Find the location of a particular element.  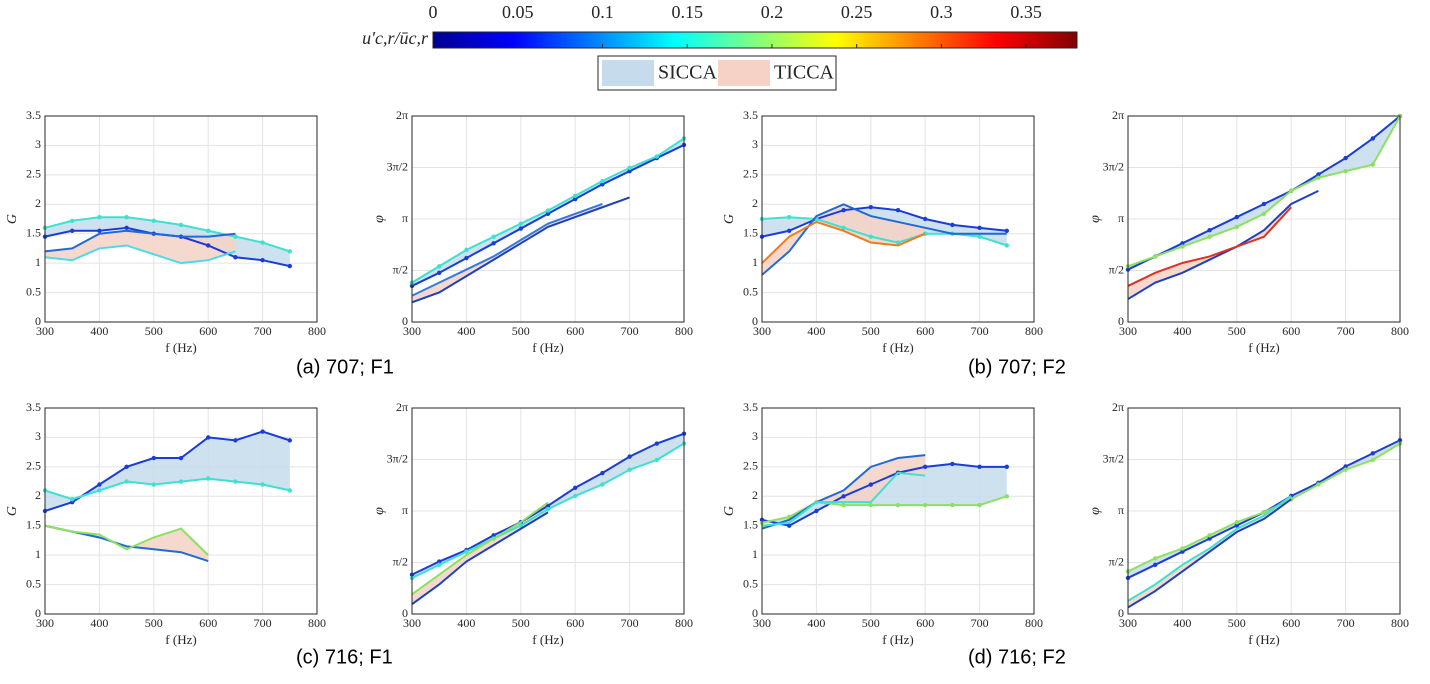

y-tick-label: 3π/2 is located at coordinates (1113, 458).